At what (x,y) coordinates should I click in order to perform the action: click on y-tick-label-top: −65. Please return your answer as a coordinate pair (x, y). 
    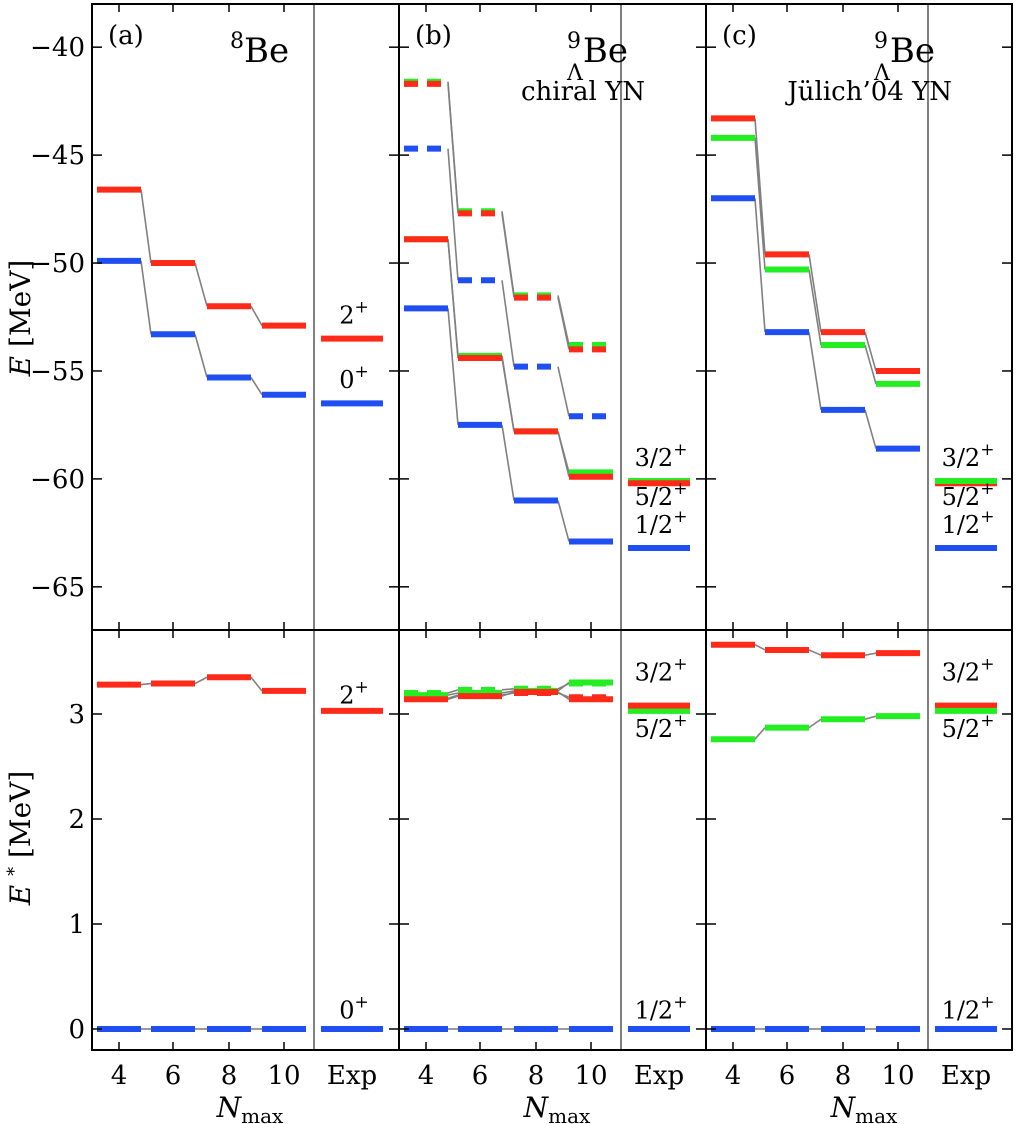
    Looking at the image, I should click on (57, 588).